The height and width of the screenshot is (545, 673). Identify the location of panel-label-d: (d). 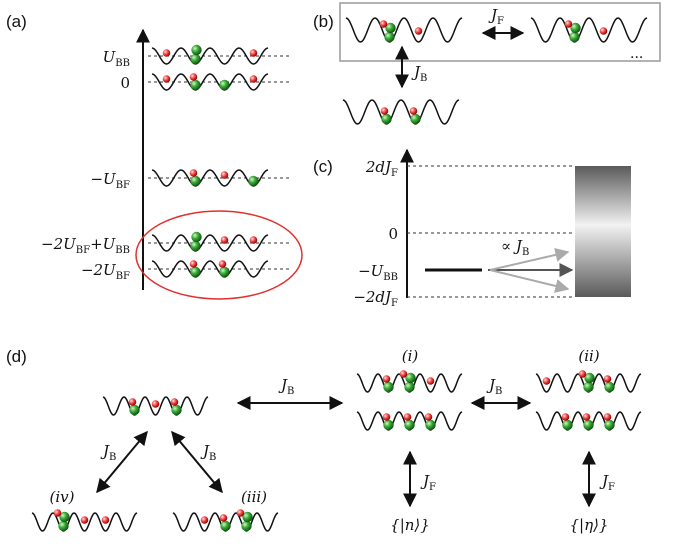
(16, 356).